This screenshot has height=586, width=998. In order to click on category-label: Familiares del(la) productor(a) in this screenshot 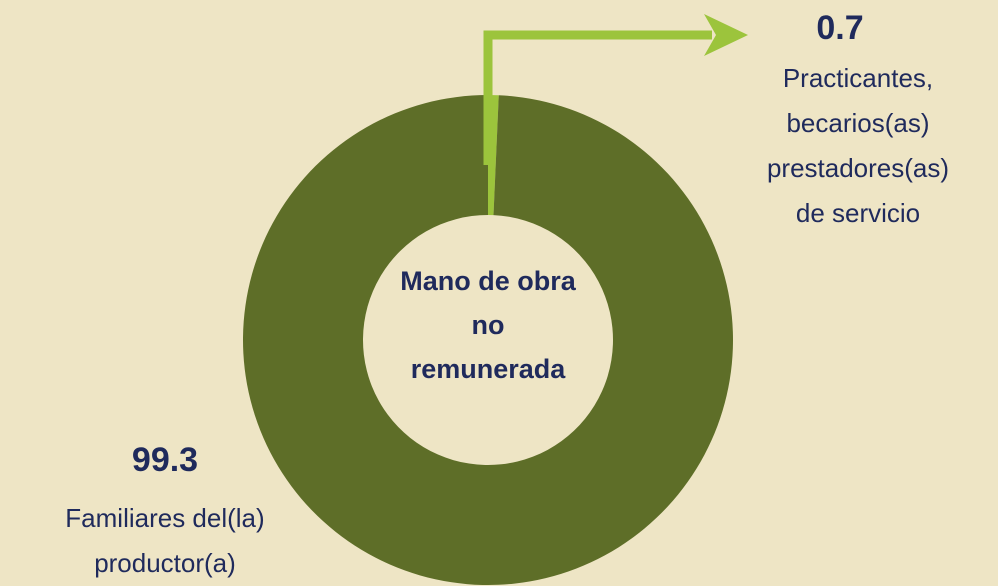, I will do `click(164, 540)`.